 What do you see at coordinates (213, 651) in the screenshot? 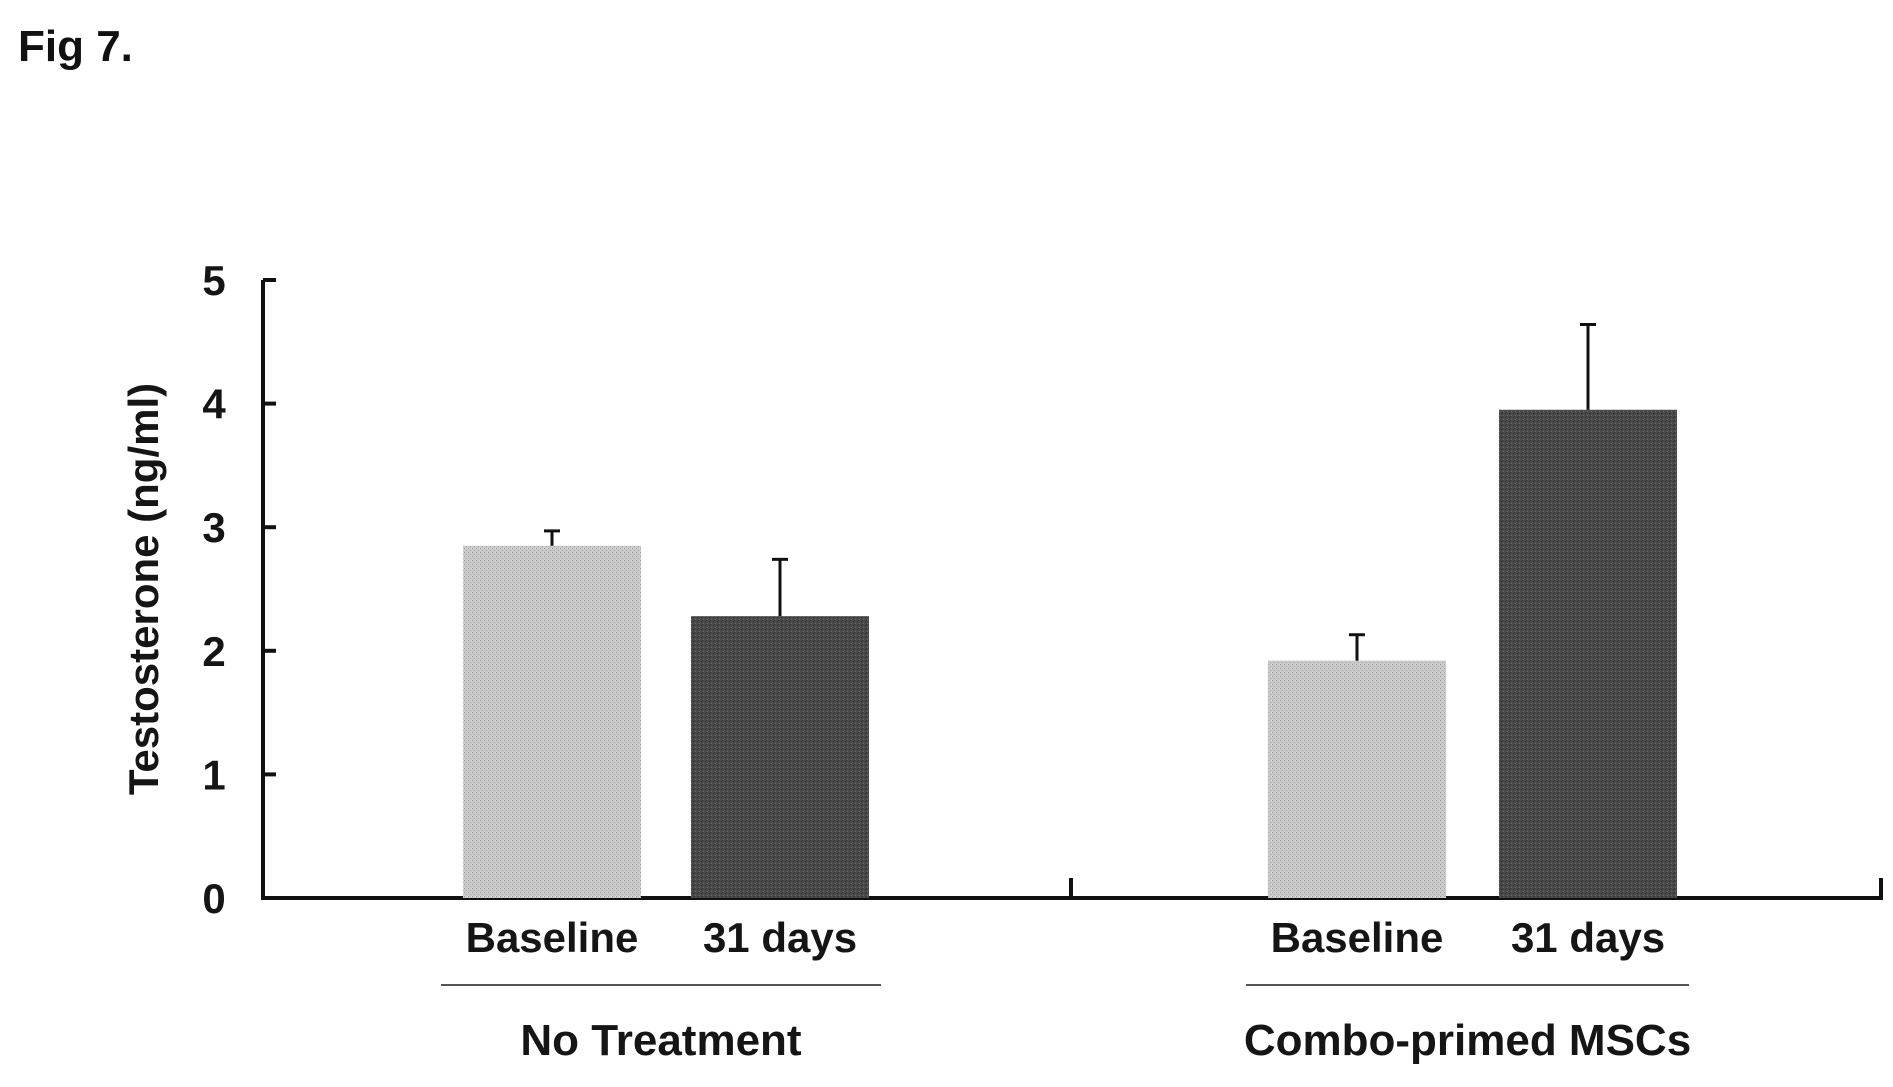
I see `y-tick-label: 2` at bounding box center [213, 651].